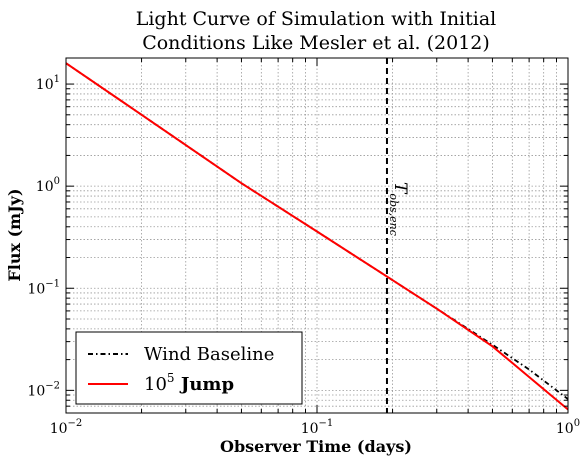 This screenshot has height=463, width=586. I want to click on chart-title-line1: Light Curve of Simulation with Initial, so click(316, 19).